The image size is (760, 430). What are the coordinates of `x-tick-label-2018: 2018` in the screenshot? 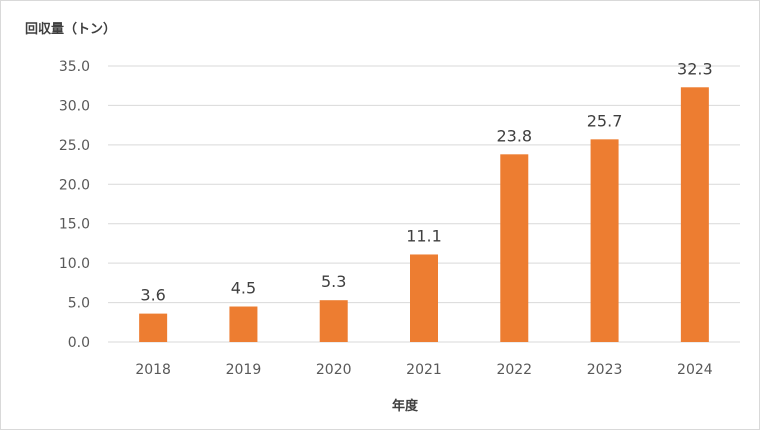 It's located at (153, 370).